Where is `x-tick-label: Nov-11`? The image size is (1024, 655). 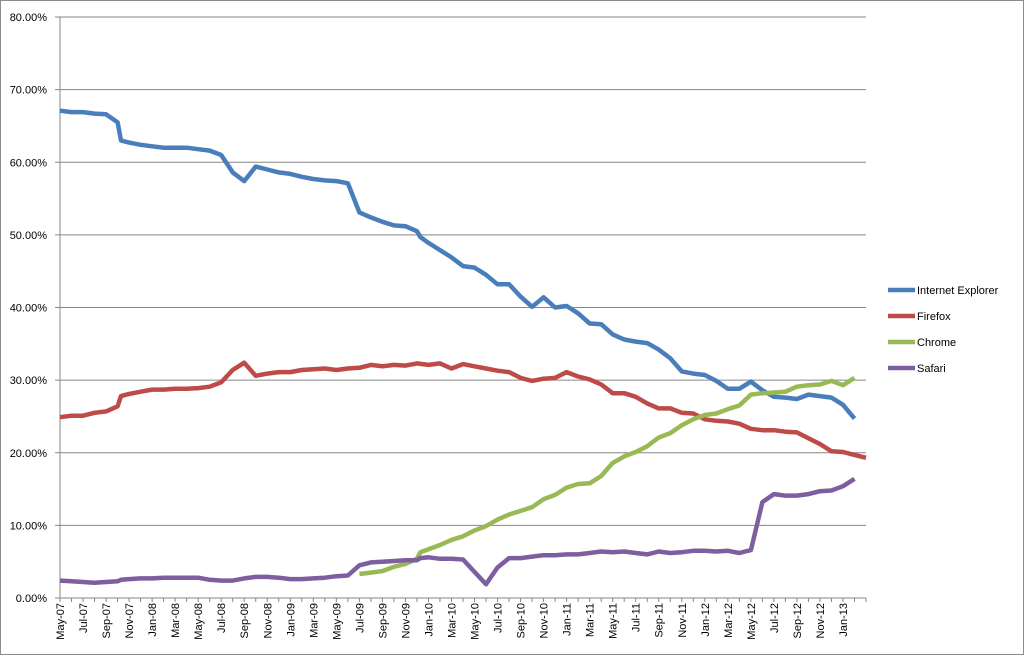
x-tick-label: Nov-11 is located at coordinates (683, 620).